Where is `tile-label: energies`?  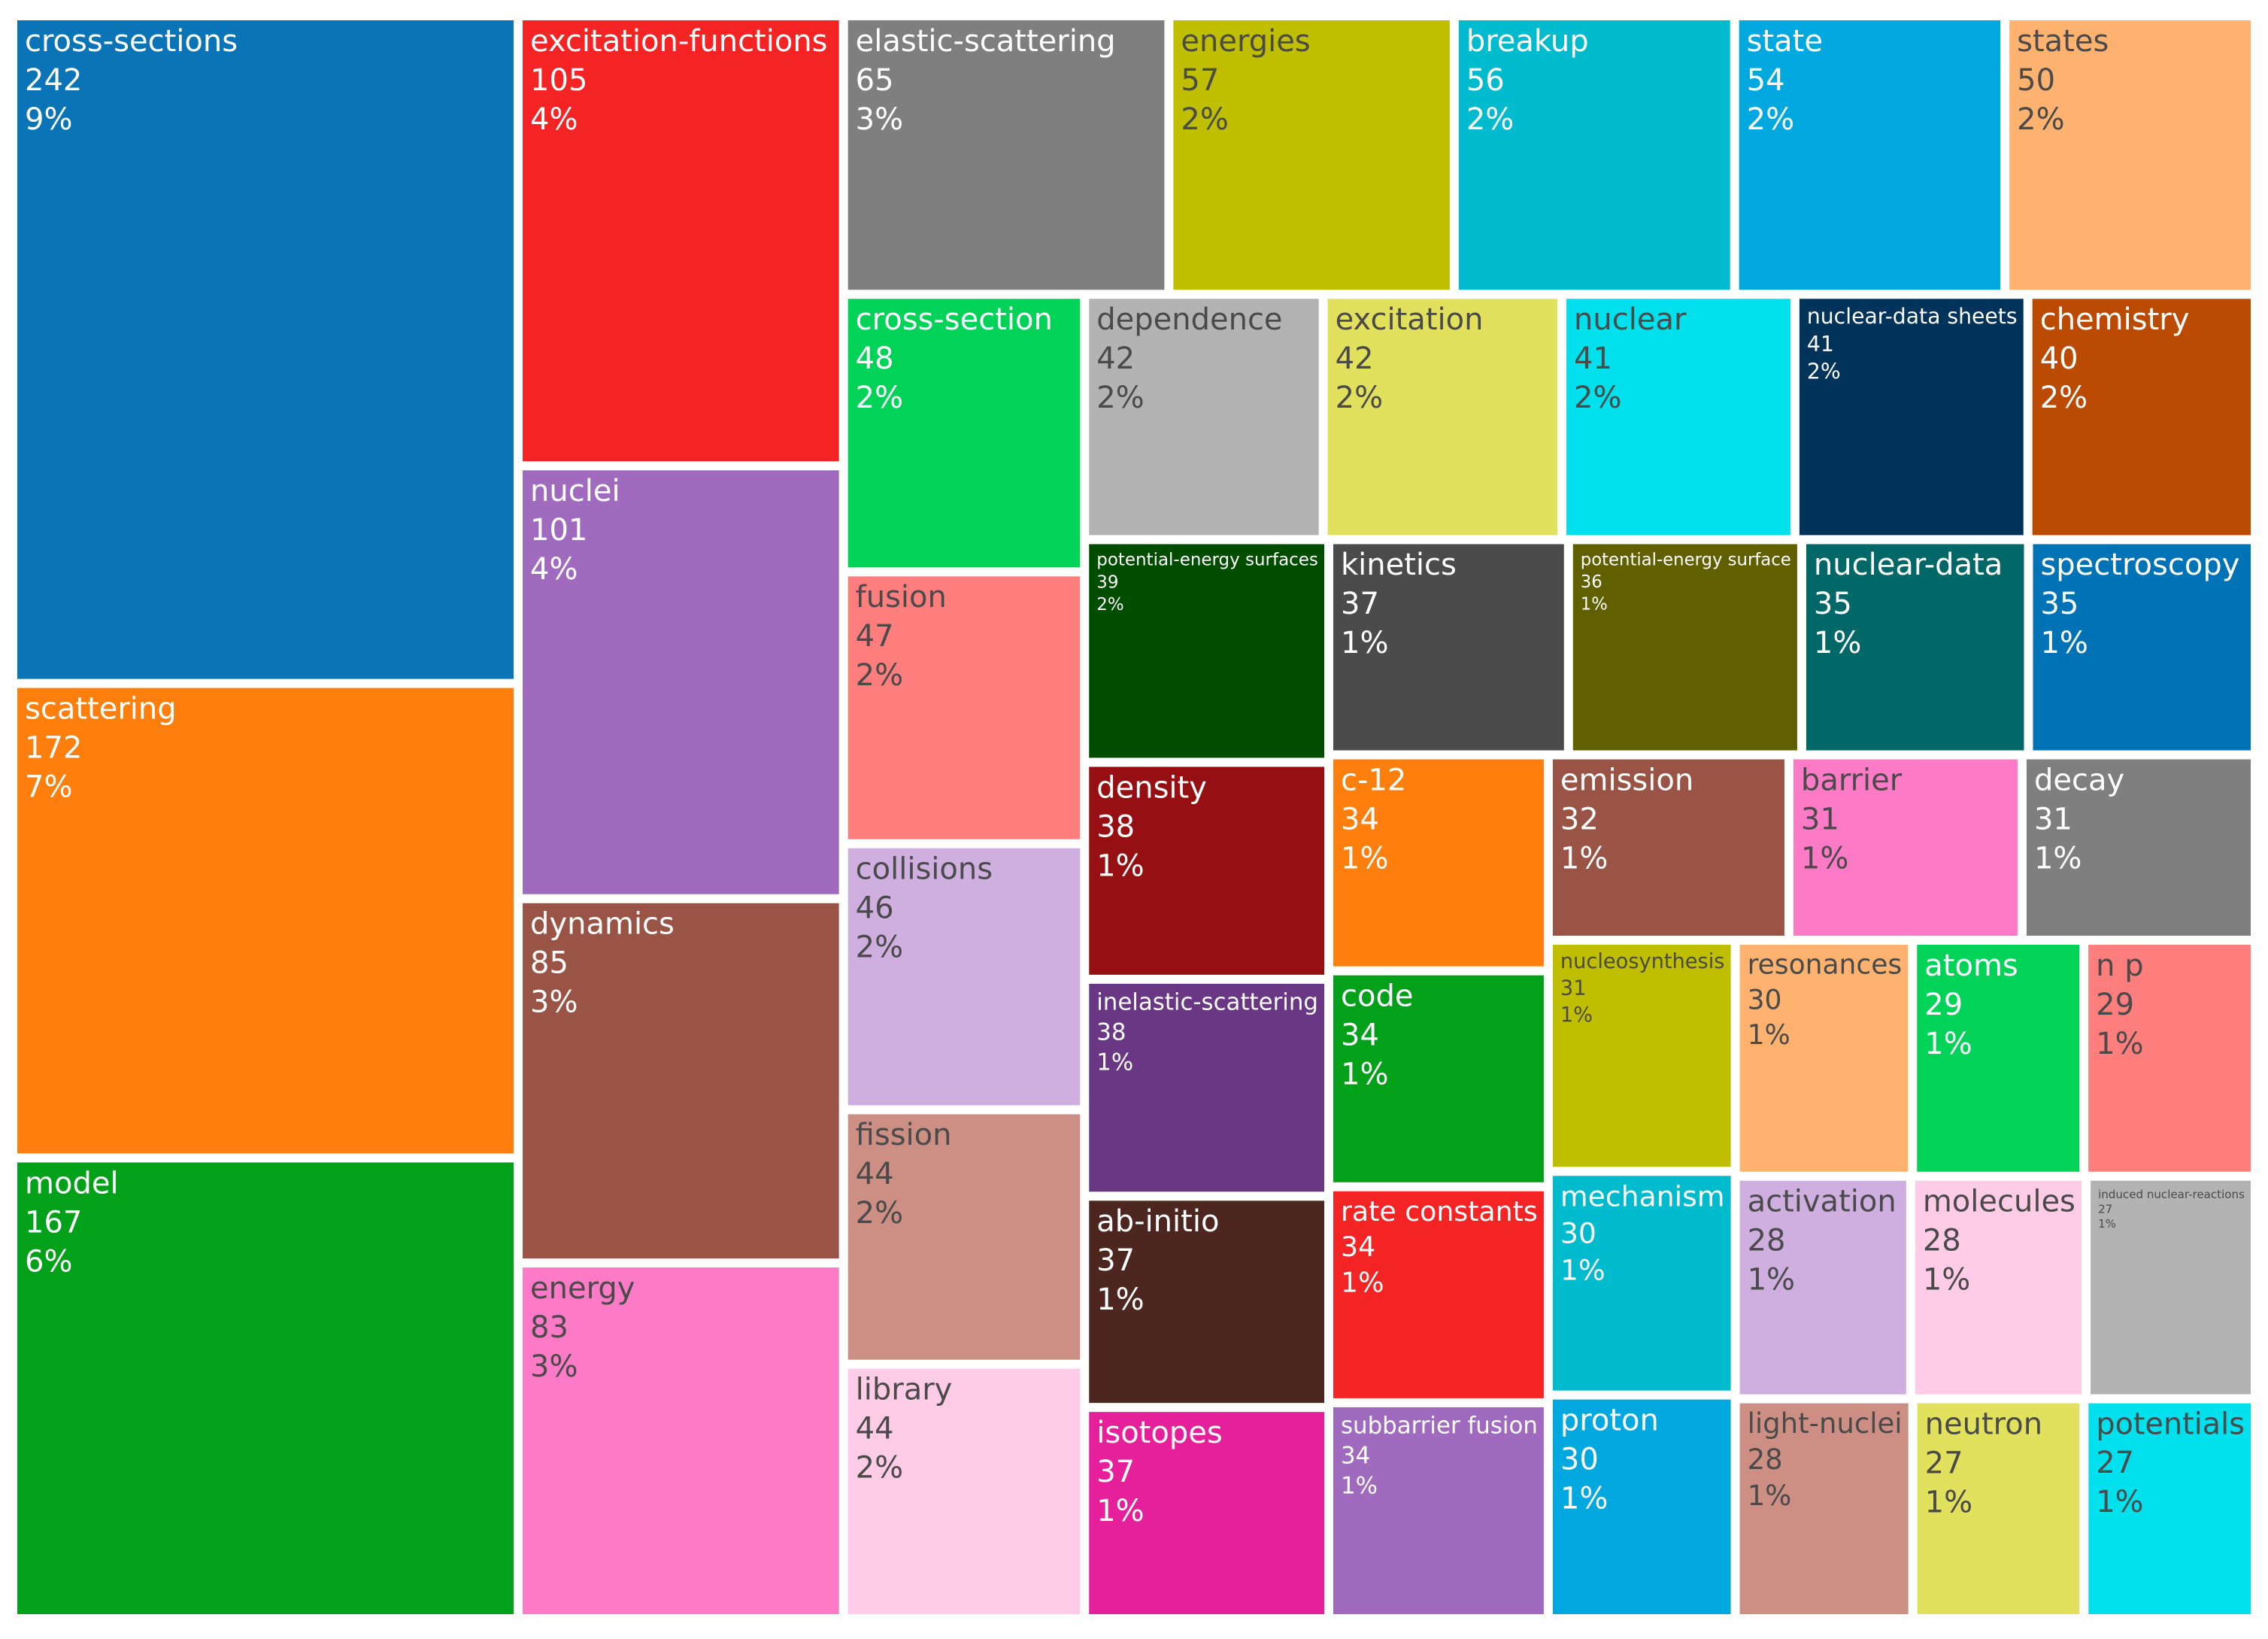 tile-label: energies is located at coordinates (1245, 41).